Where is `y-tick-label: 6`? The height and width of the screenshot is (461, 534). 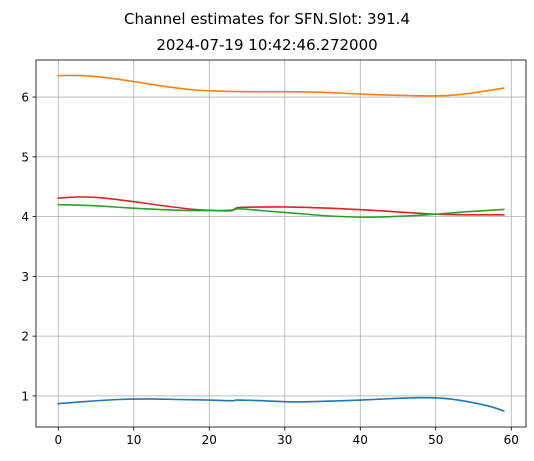 y-tick-label: 6 is located at coordinates (25, 98).